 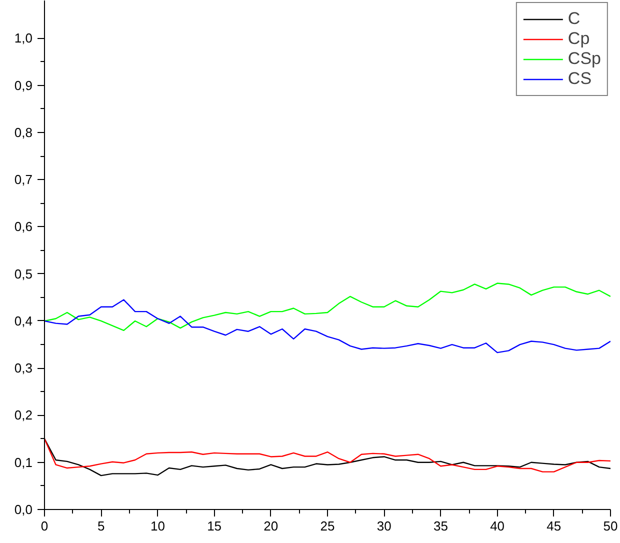 What do you see at coordinates (101, 526) in the screenshot?
I see `x-tick-label: 5` at bounding box center [101, 526].